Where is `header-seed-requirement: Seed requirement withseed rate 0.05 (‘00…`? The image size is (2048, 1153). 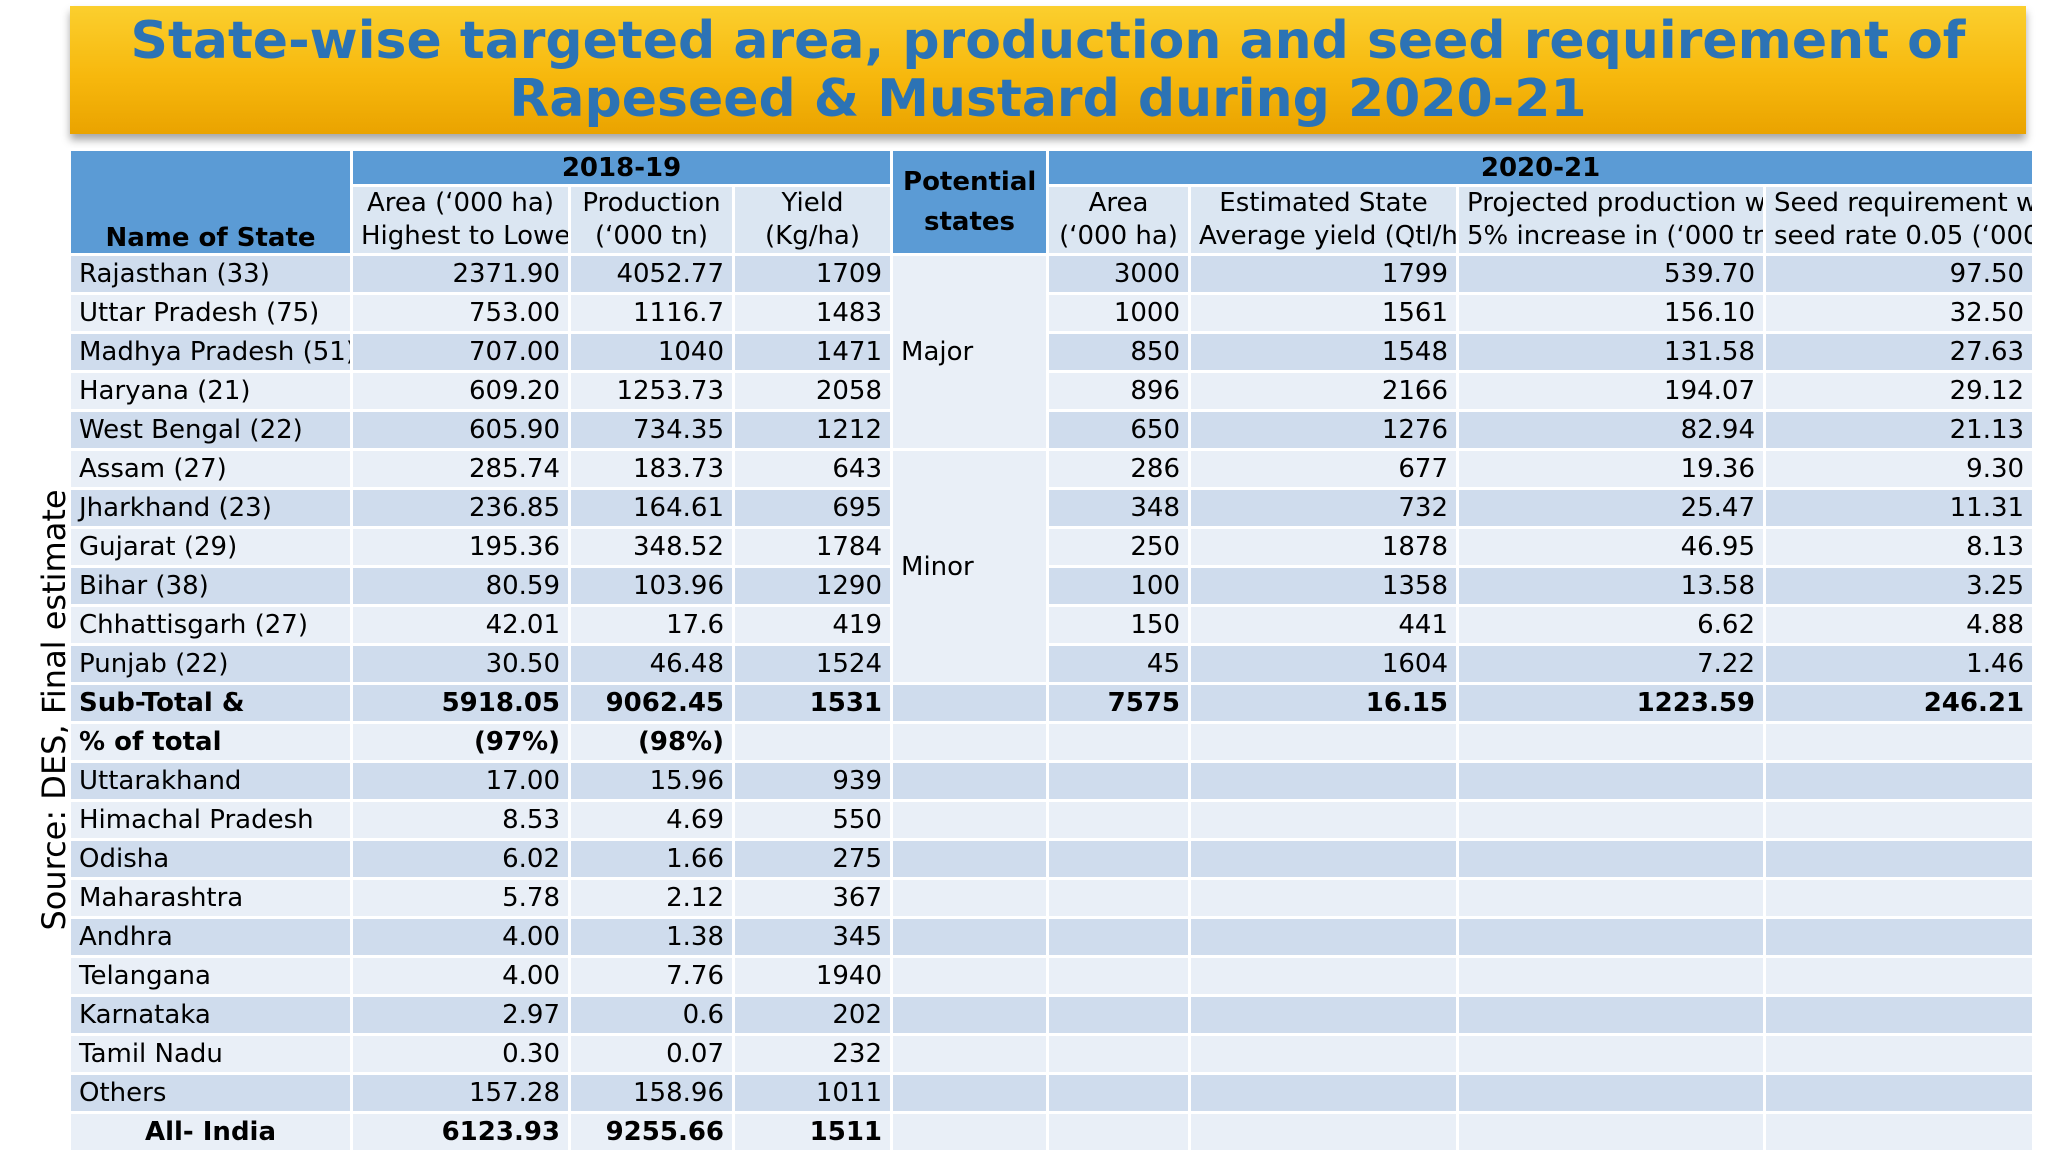 header-seed-requirement: Seed requirement withseed rate 0.05 (‘00… is located at coordinates (1899, 220).